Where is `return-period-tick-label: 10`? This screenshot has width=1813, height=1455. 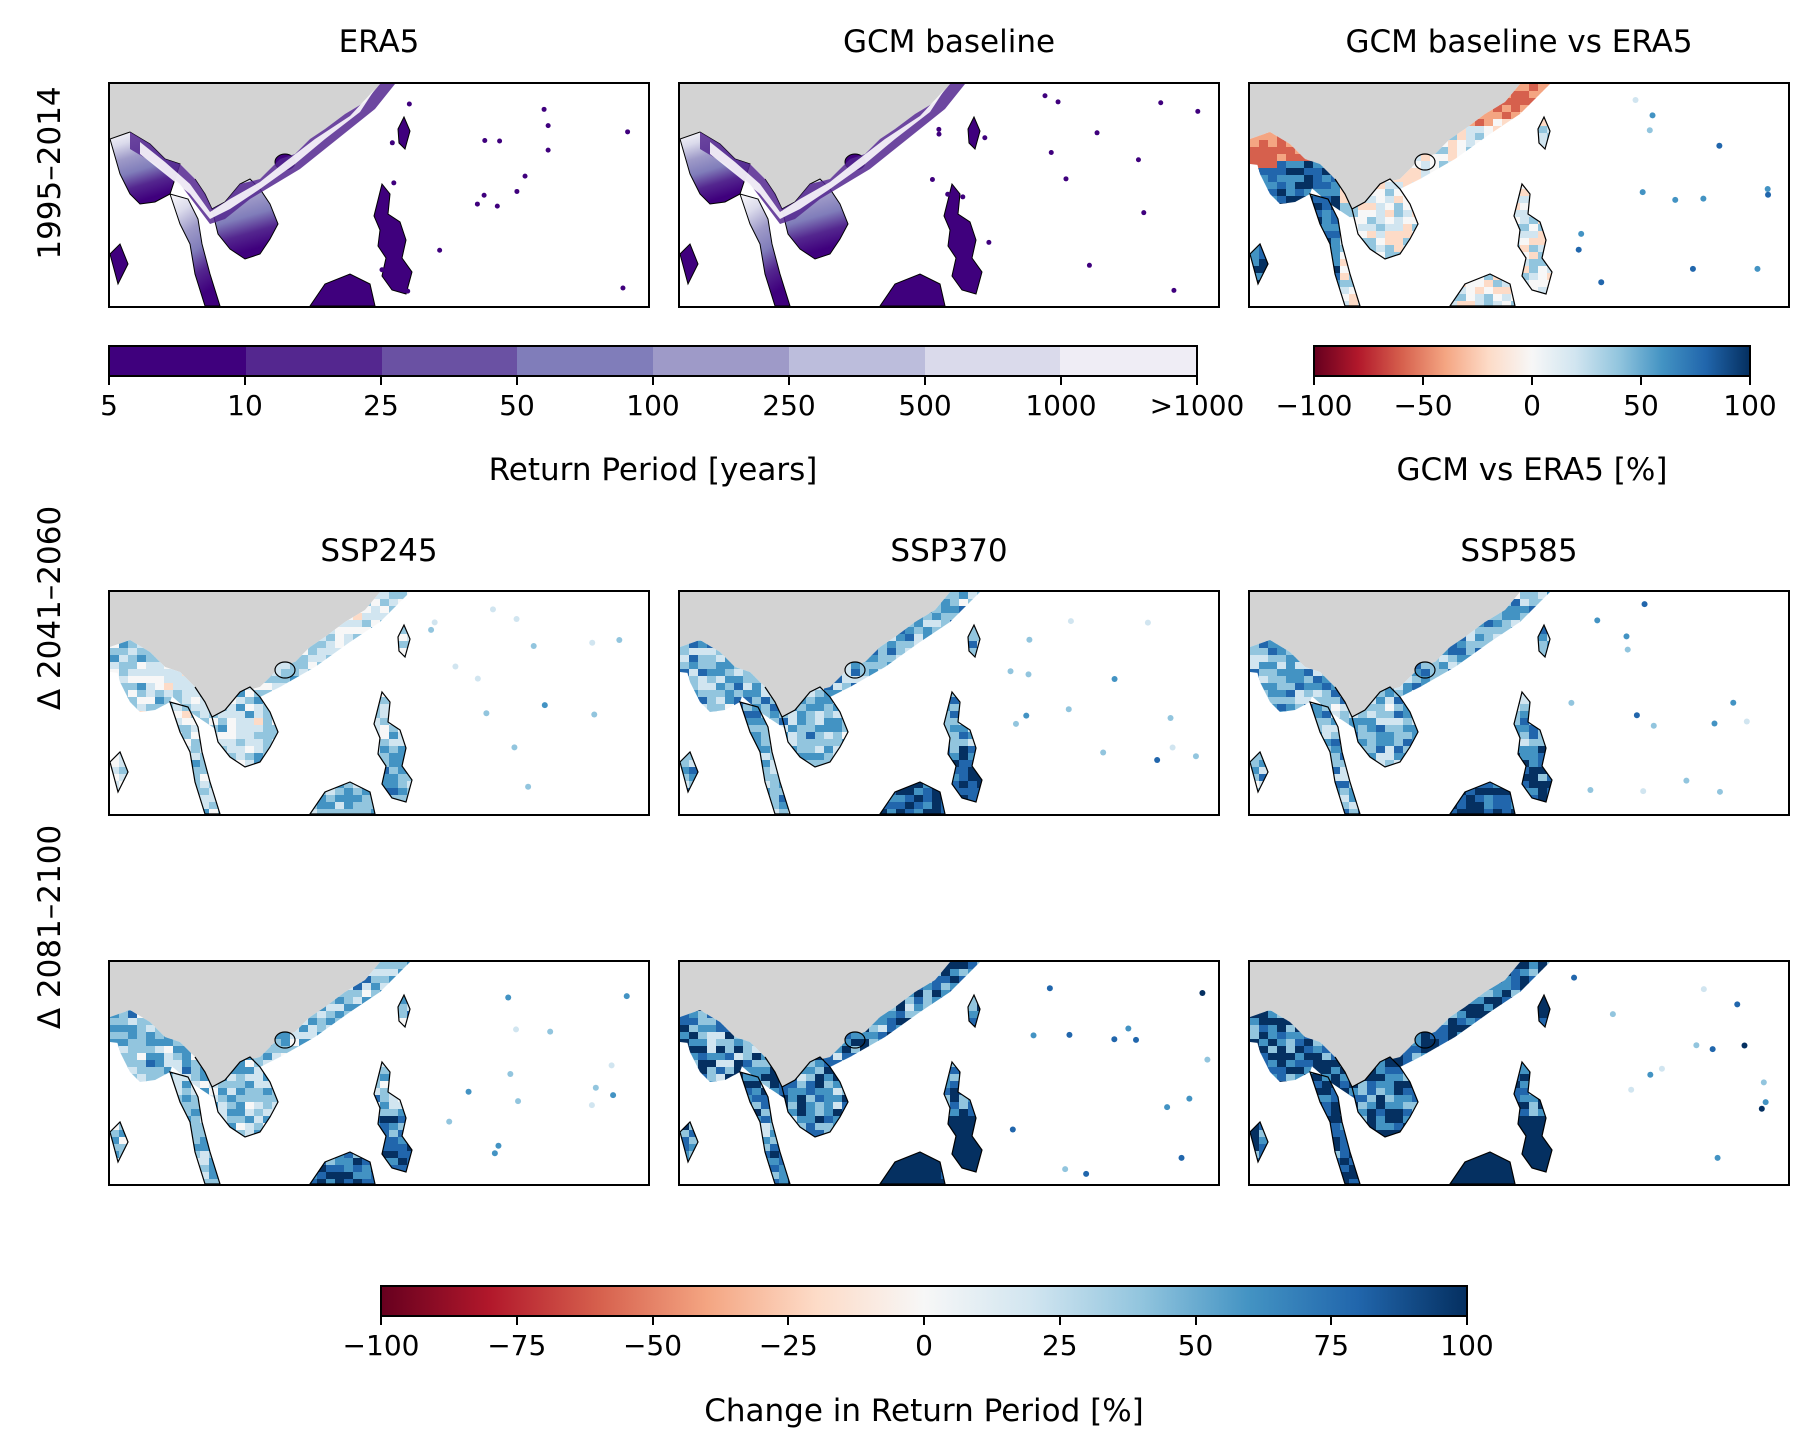 return-period-tick-label: 10 is located at coordinates (245, 405).